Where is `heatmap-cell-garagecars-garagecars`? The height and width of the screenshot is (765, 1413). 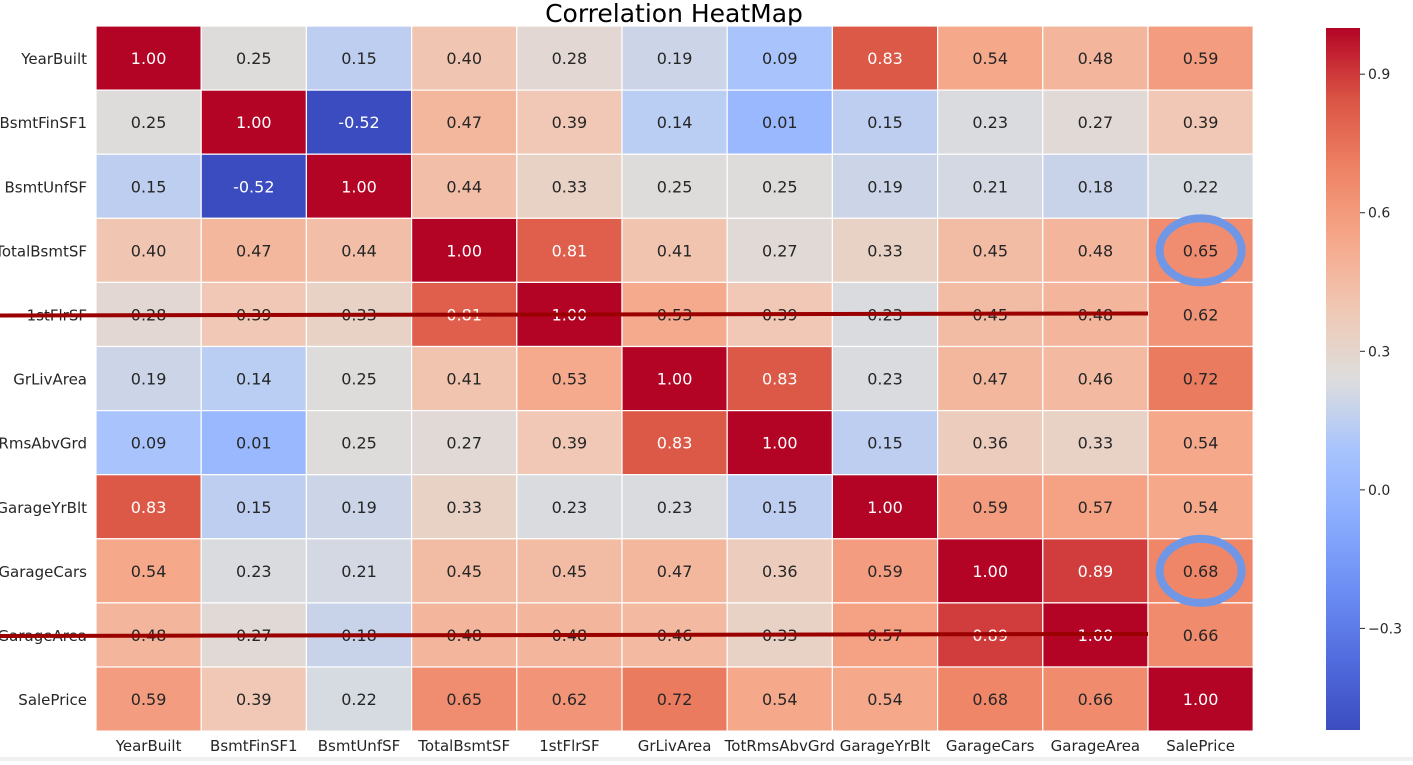 heatmap-cell-garagecars-garagecars is located at coordinates (990, 571).